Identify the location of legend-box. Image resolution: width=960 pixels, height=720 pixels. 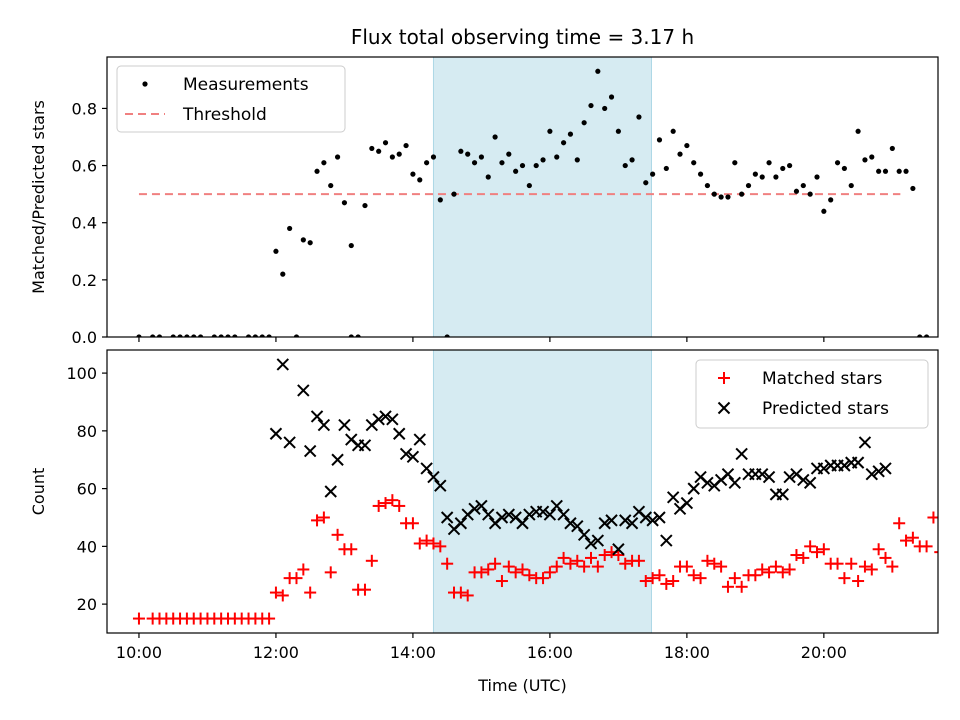
(812, 394).